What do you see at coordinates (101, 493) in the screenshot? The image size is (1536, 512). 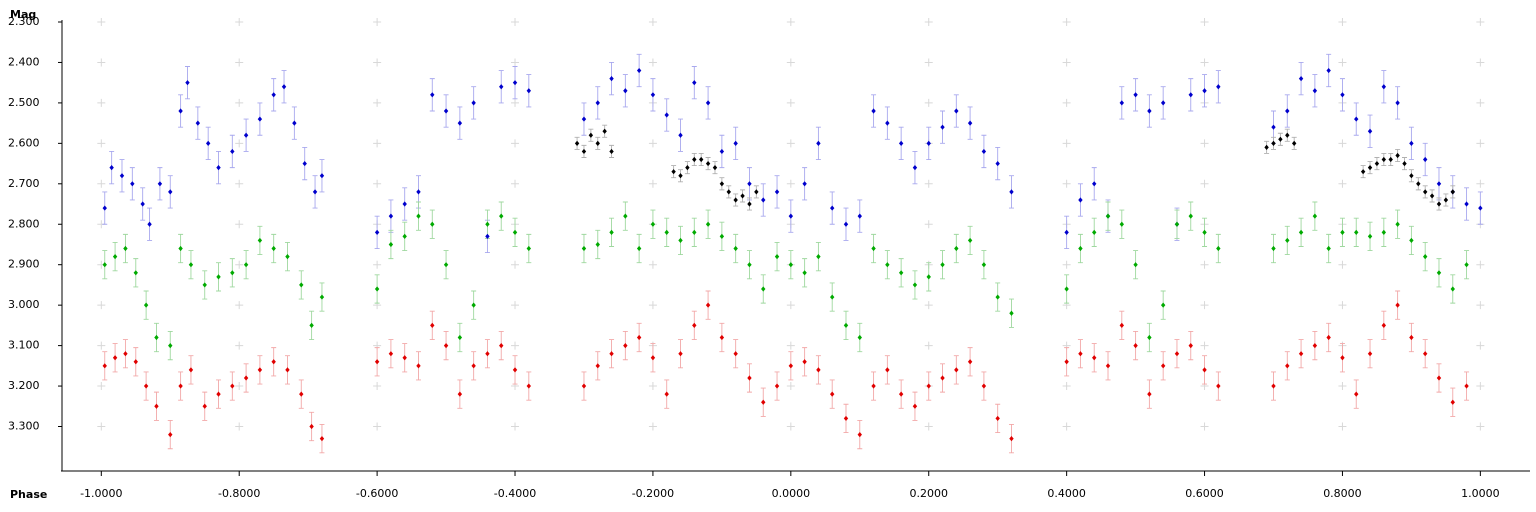 I see `x-tick-label: -1.0000` at bounding box center [101, 493].